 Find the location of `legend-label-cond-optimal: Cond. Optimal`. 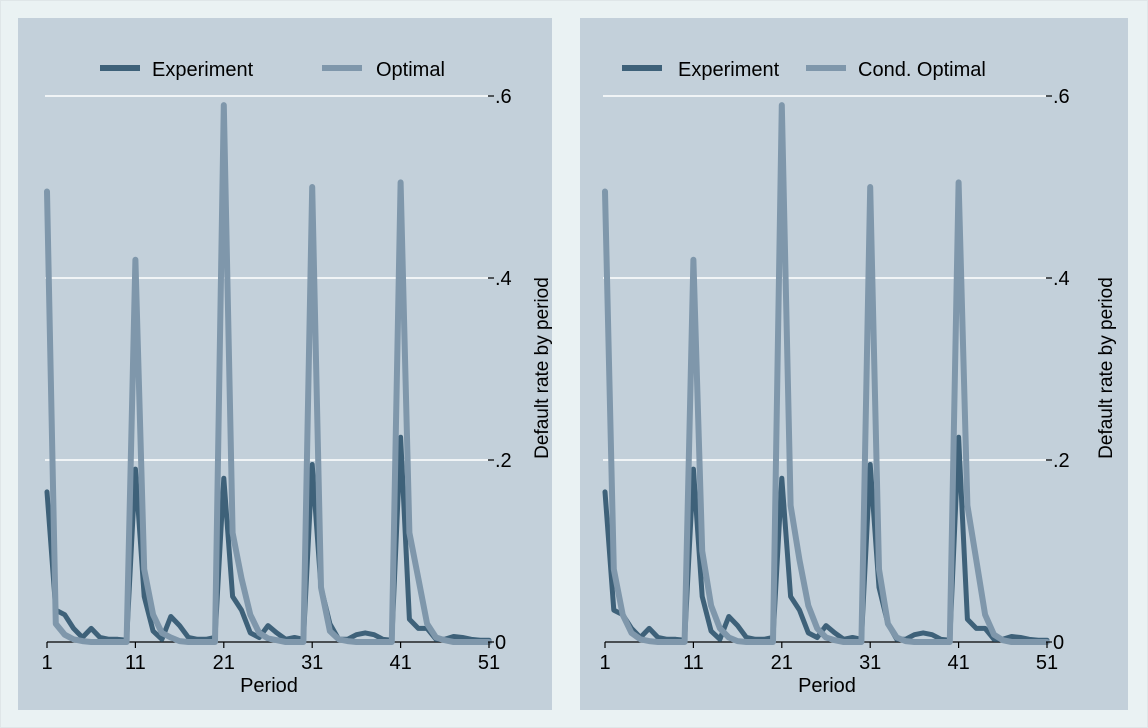

legend-label-cond-optimal: Cond. Optimal is located at coordinates (922, 70).